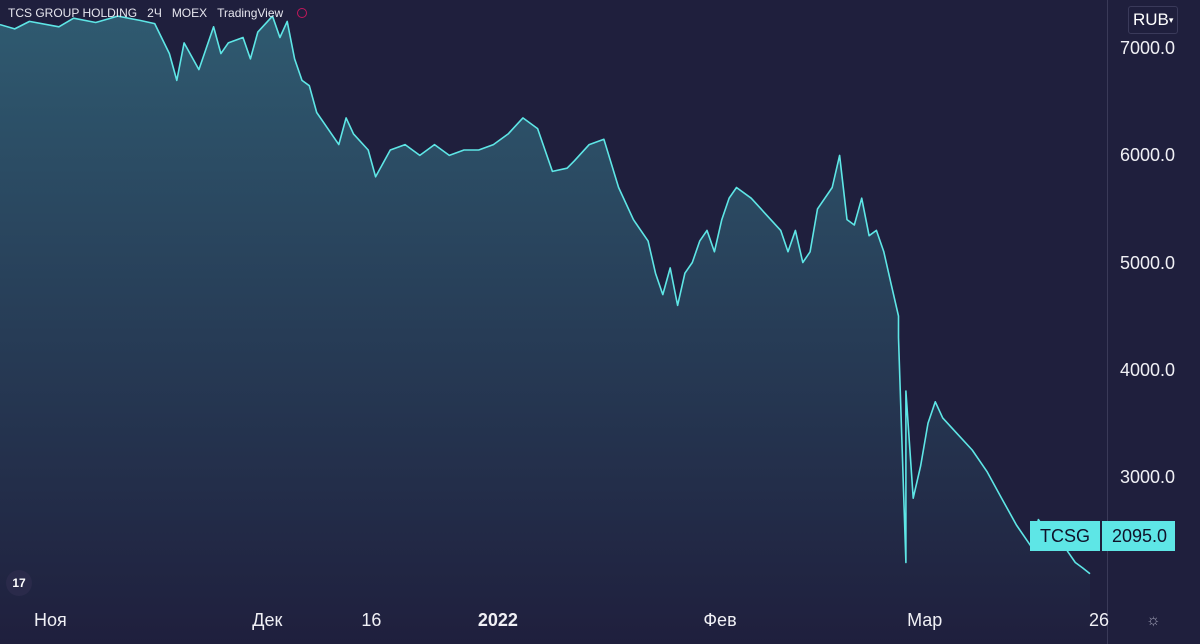 The width and height of the screenshot is (1200, 644). I want to click on y-tick-label: 7000.0, so click(1148, 48).